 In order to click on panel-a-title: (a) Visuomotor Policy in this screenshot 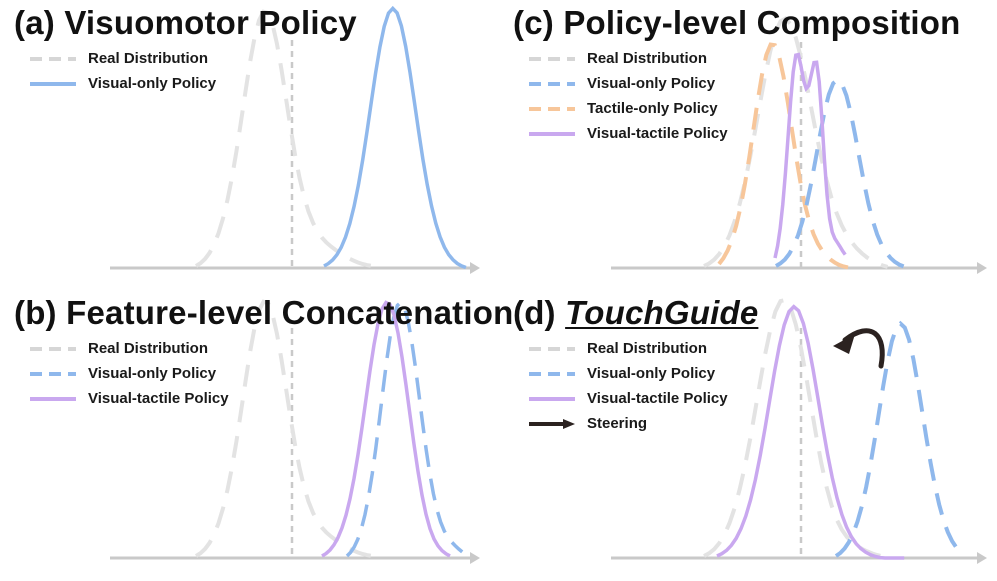, I will do `click(185, 22)`.